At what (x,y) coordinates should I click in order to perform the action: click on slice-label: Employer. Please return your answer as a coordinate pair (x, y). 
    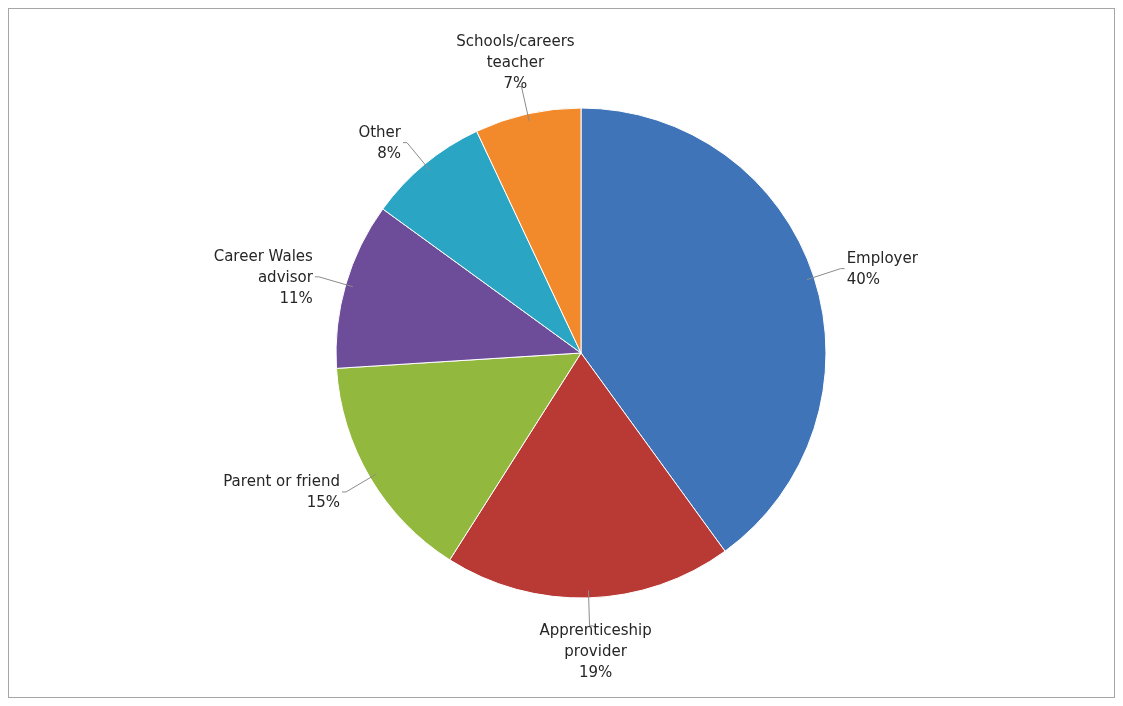
    Looking at the image, I should click on (882, 257).